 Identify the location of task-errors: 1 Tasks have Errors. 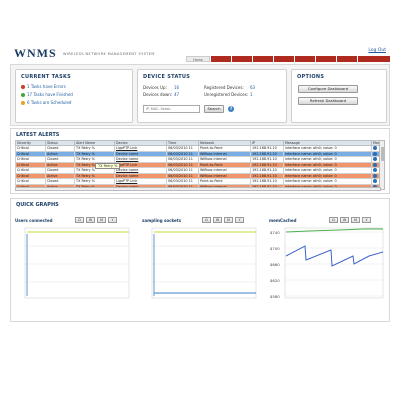
(43, 86).